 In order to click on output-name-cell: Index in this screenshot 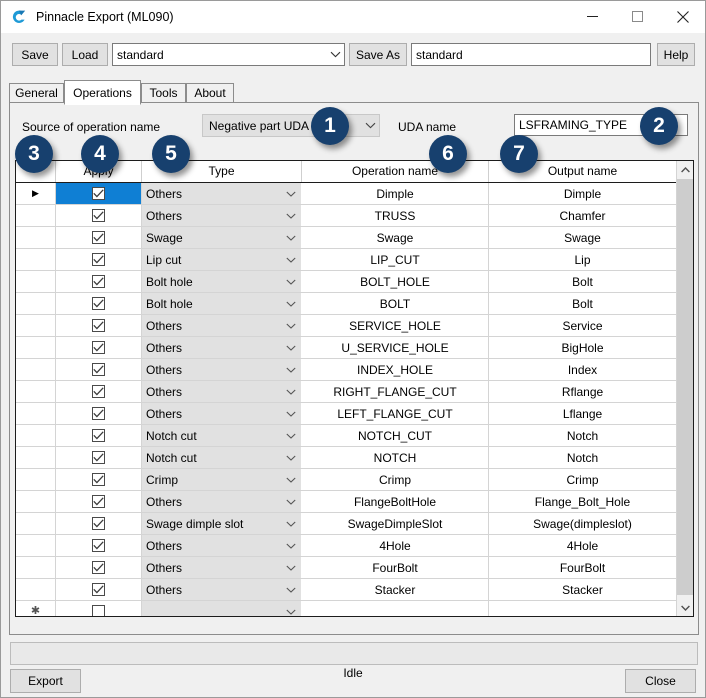, I will do `click(582, 369)`.